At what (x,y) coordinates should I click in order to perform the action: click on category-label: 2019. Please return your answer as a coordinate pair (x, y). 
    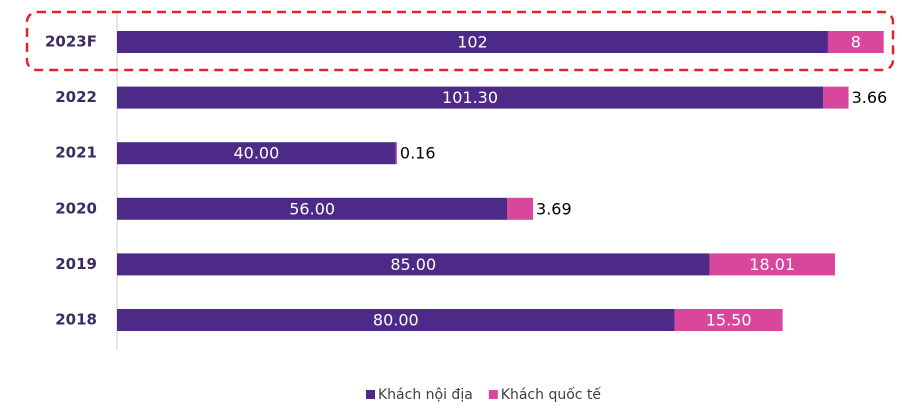
    Looking at the image, I should click on (76, 264).